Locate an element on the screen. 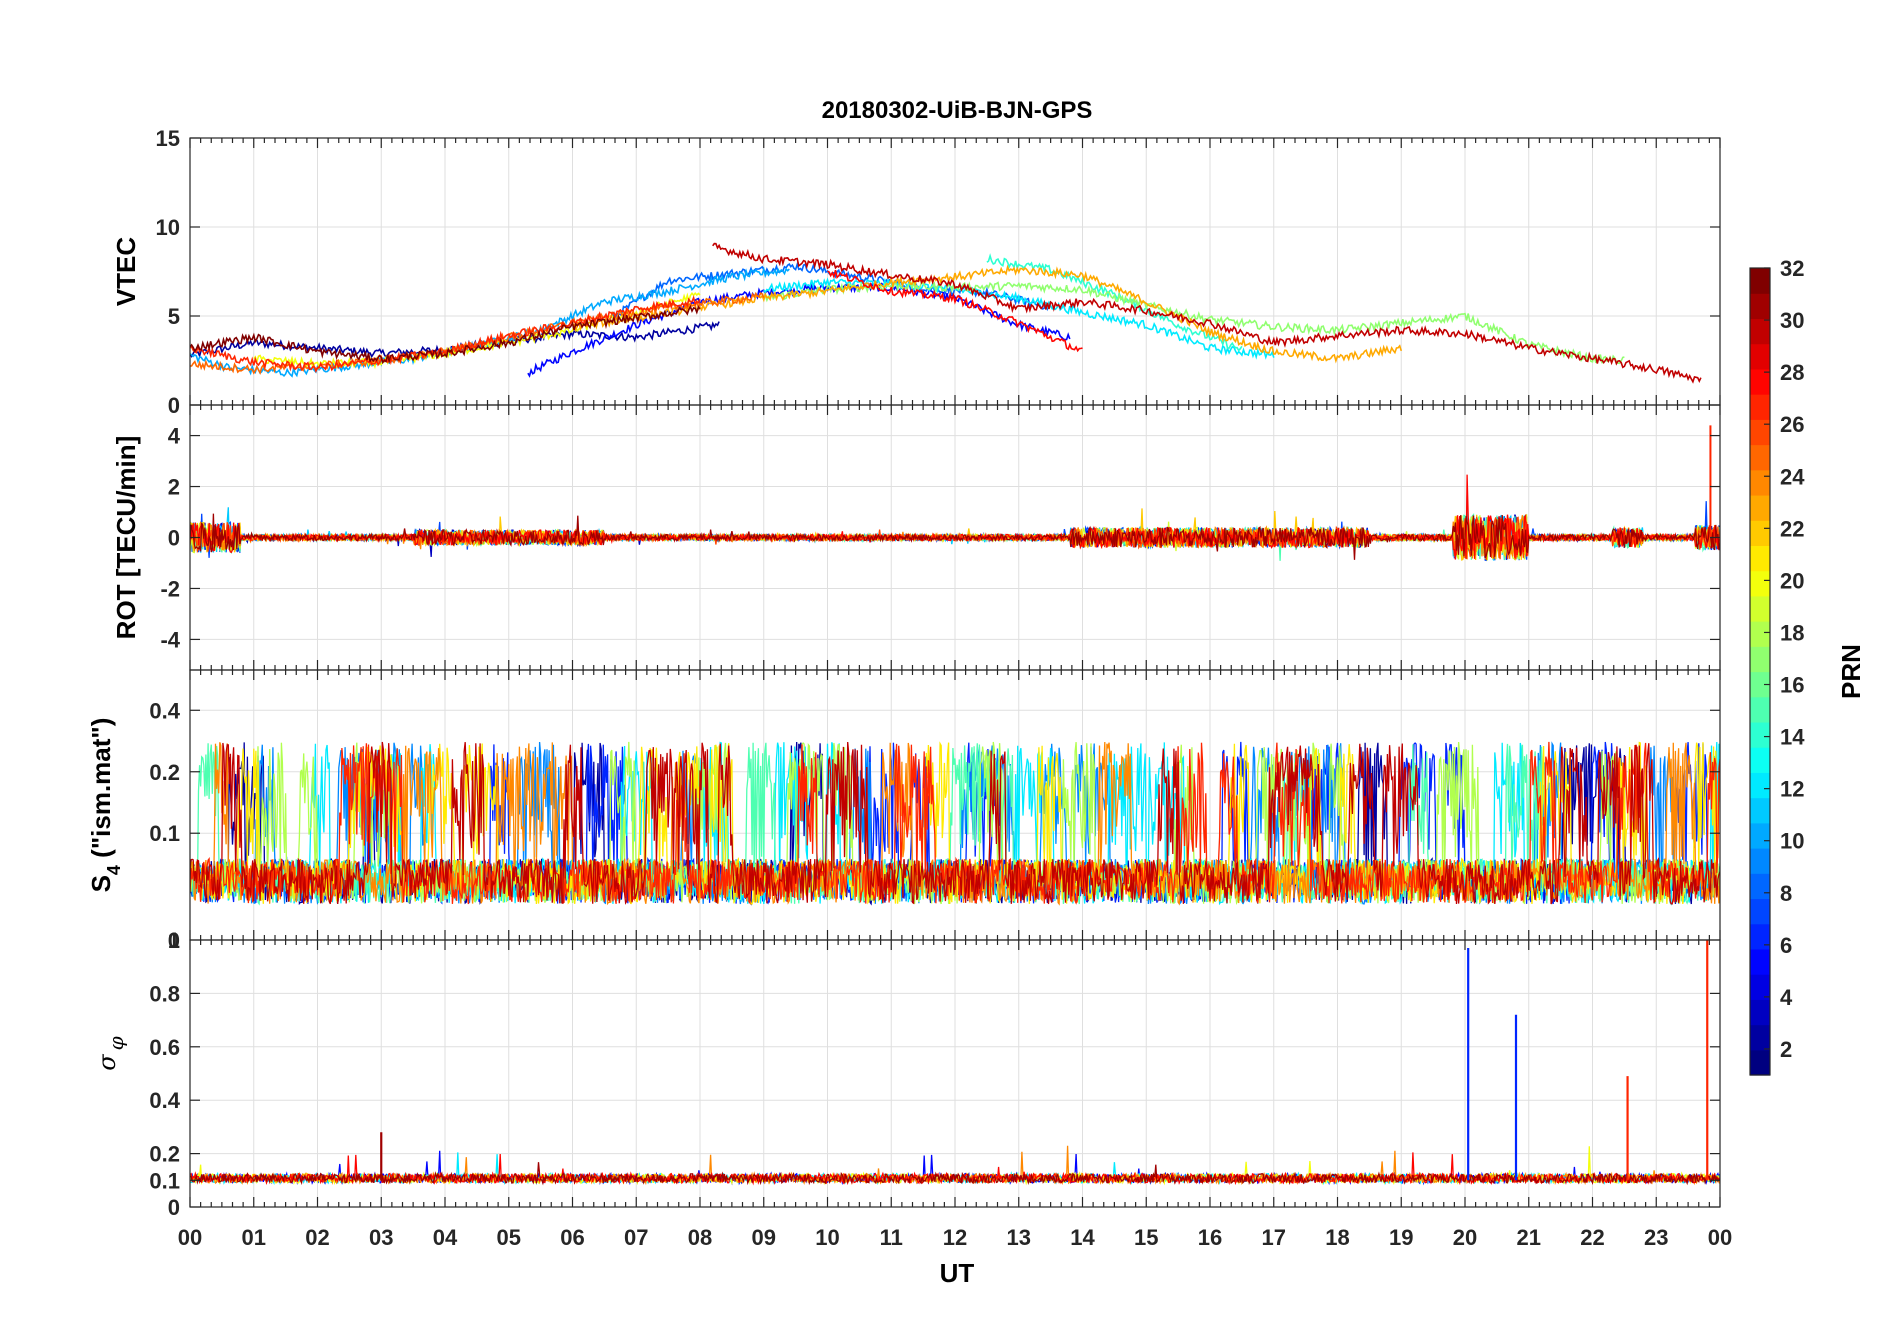 Image resolution: width=1902 pixels, height=1330 pixels. colorbar-tick-label: 12 is located at coordinates (1792, 789).